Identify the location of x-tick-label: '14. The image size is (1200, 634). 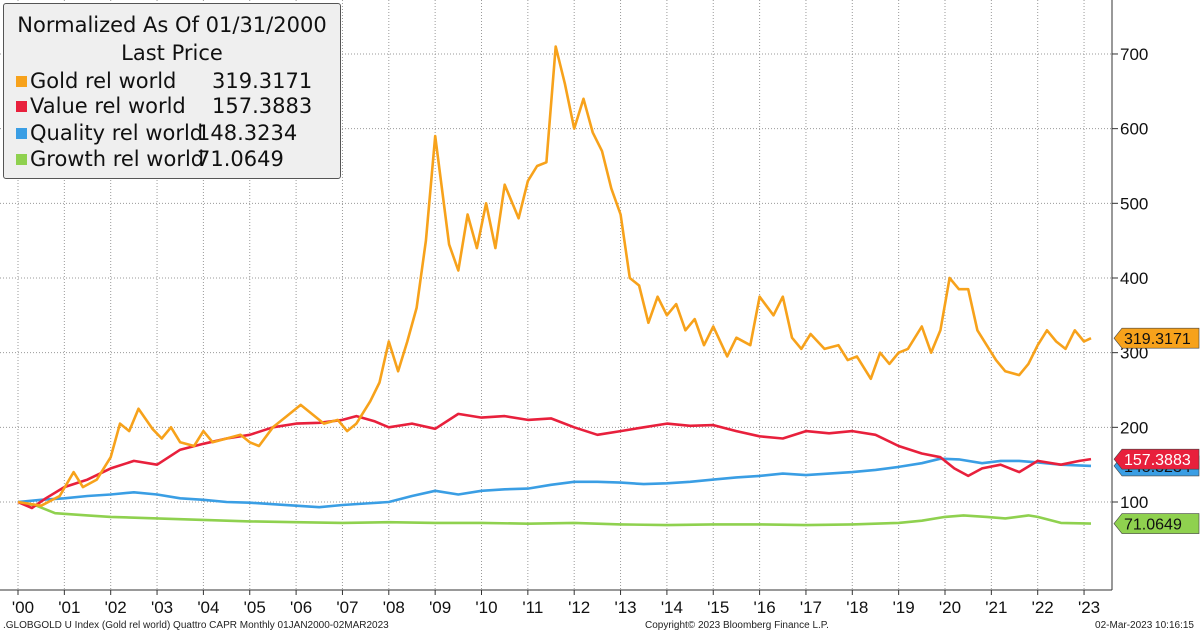
(672, 607).